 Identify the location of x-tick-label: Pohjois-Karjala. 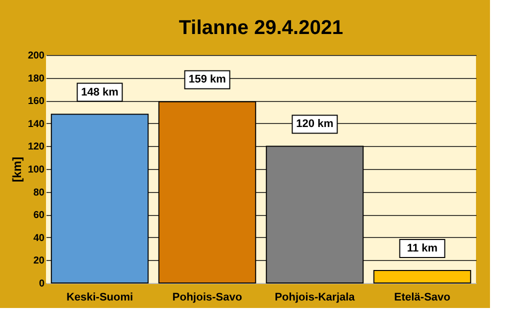
(315, 298).